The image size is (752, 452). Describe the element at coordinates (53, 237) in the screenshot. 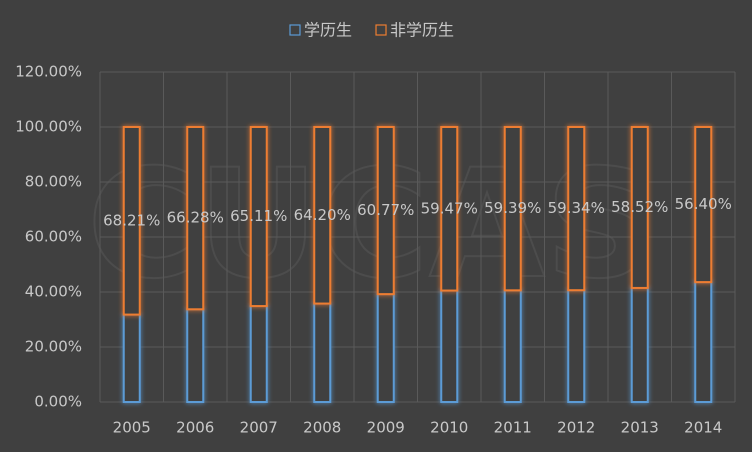

I see `y-tick-label: 60.00%` at that location.